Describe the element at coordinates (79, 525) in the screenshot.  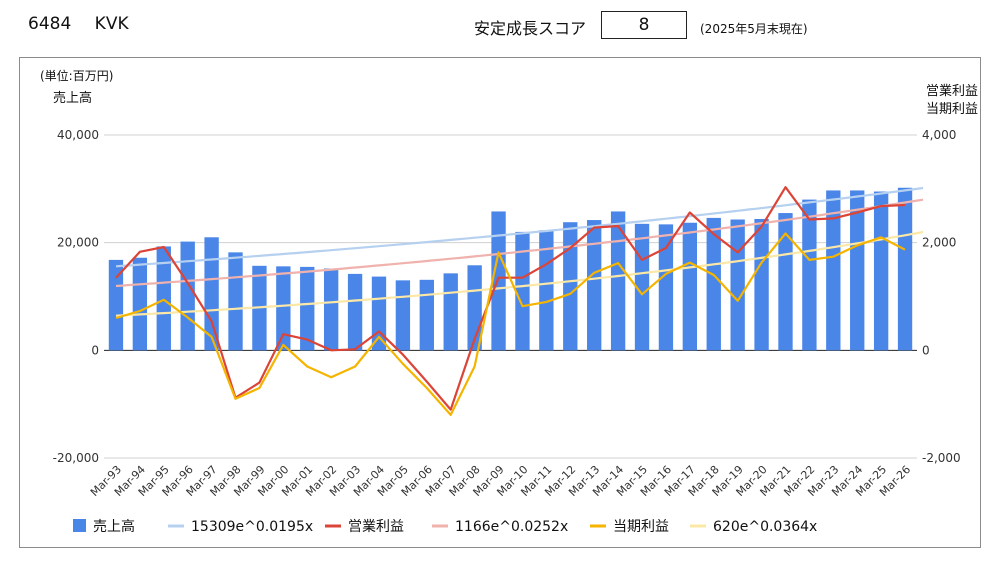
I see `legend-swatch` at that location.